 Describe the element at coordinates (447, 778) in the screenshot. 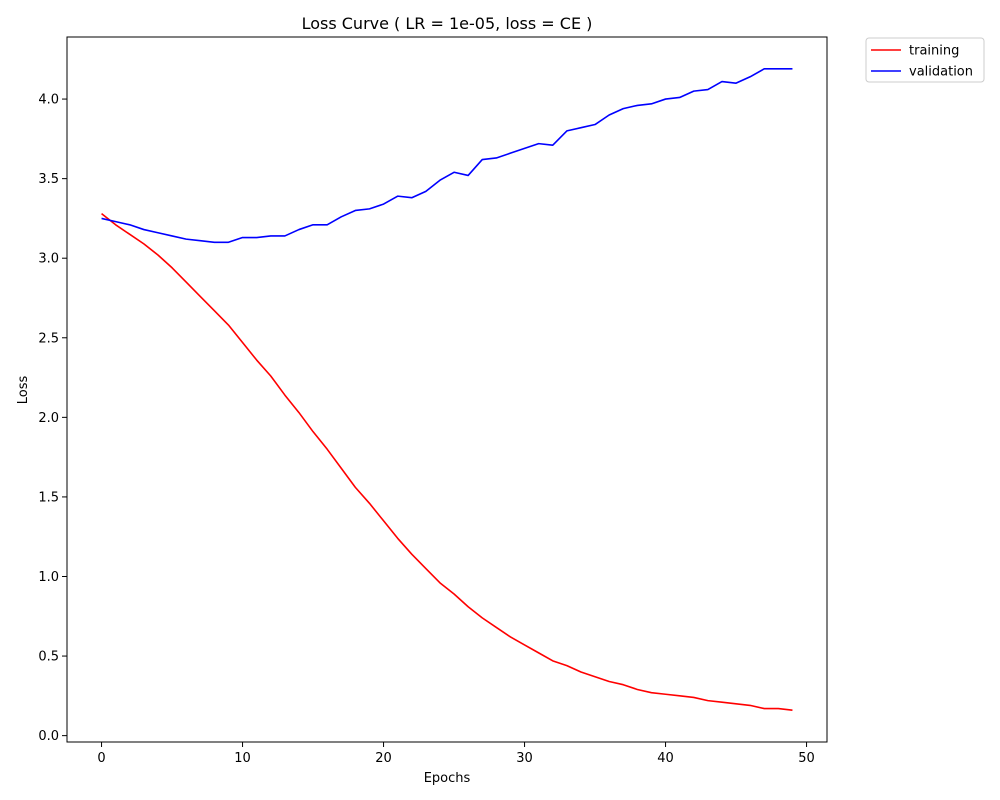

I see `x-axis-label: Epochs` at that location.